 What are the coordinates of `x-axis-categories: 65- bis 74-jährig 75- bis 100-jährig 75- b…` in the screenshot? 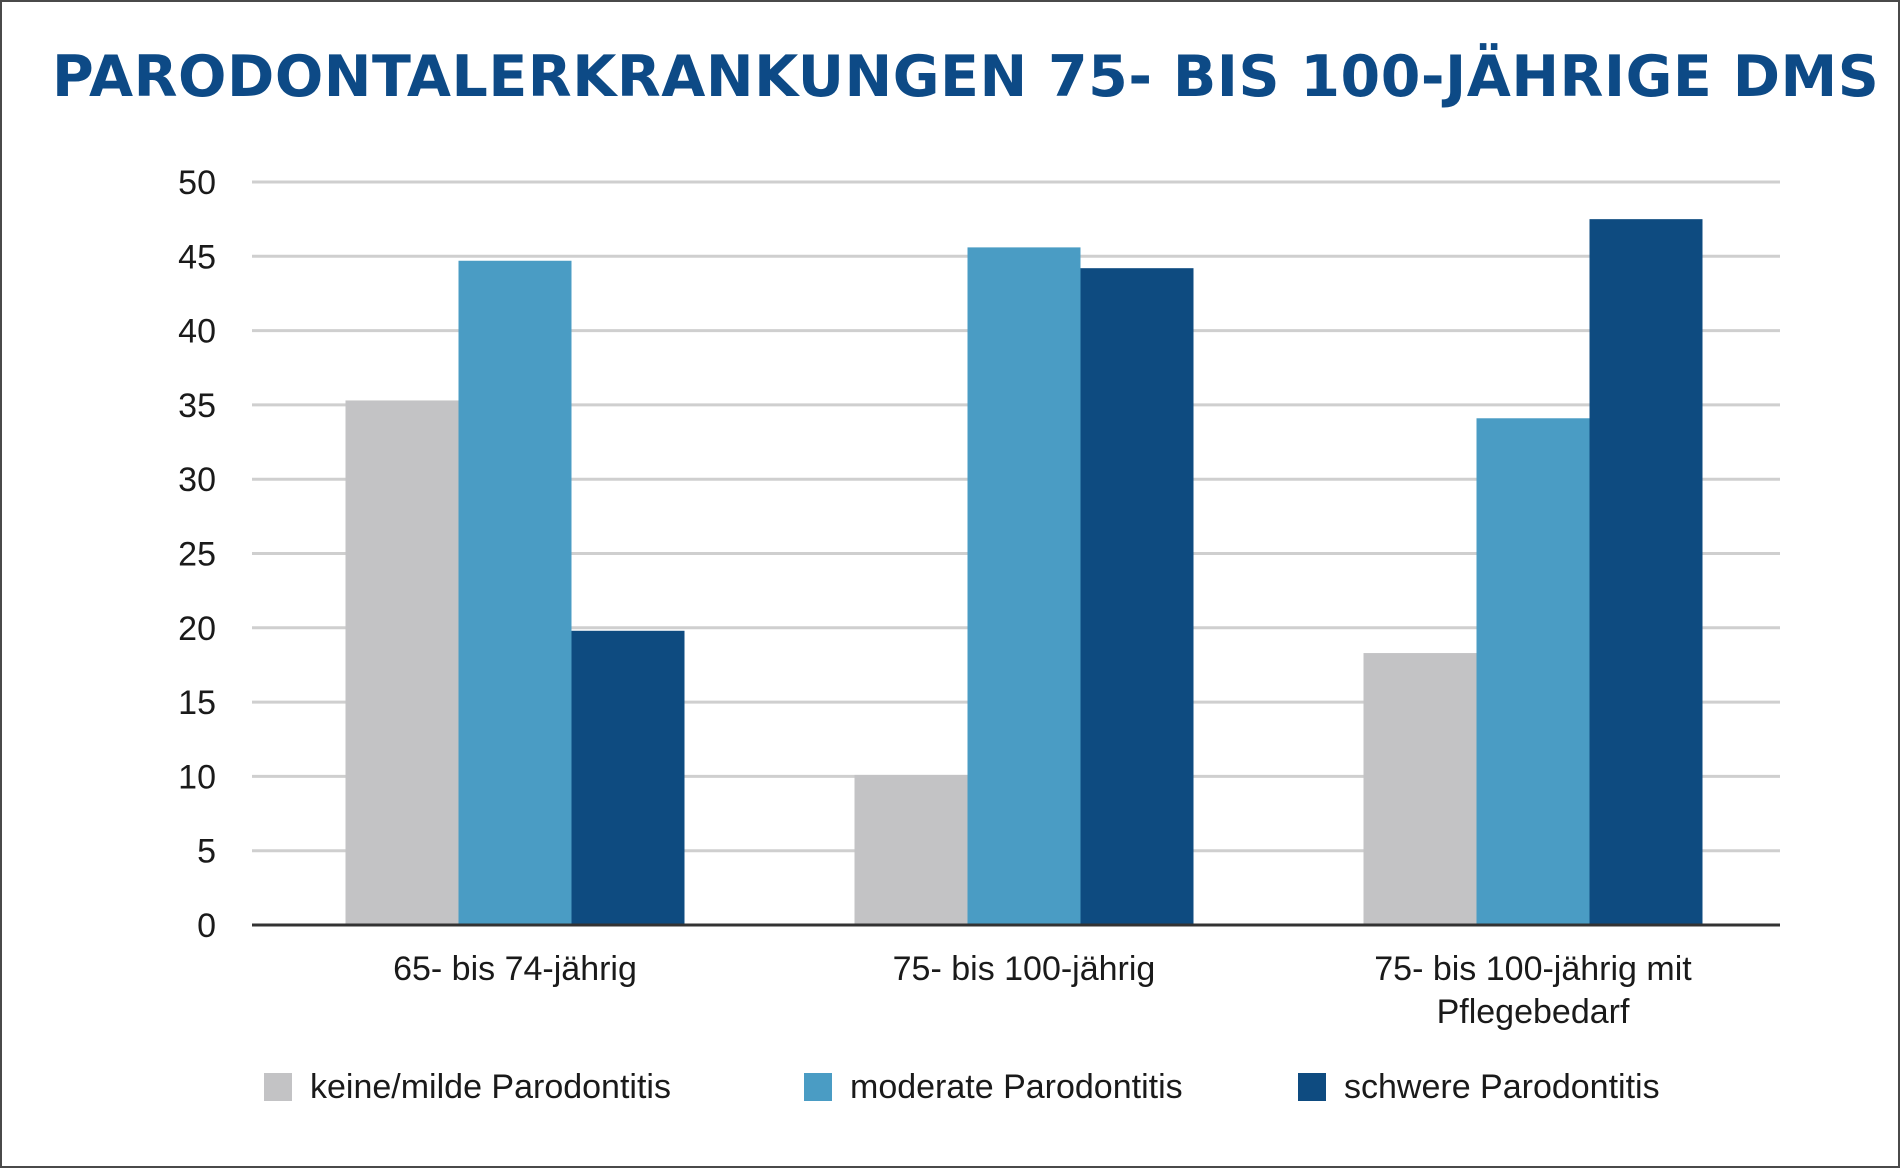 It's located at (1042, 990).